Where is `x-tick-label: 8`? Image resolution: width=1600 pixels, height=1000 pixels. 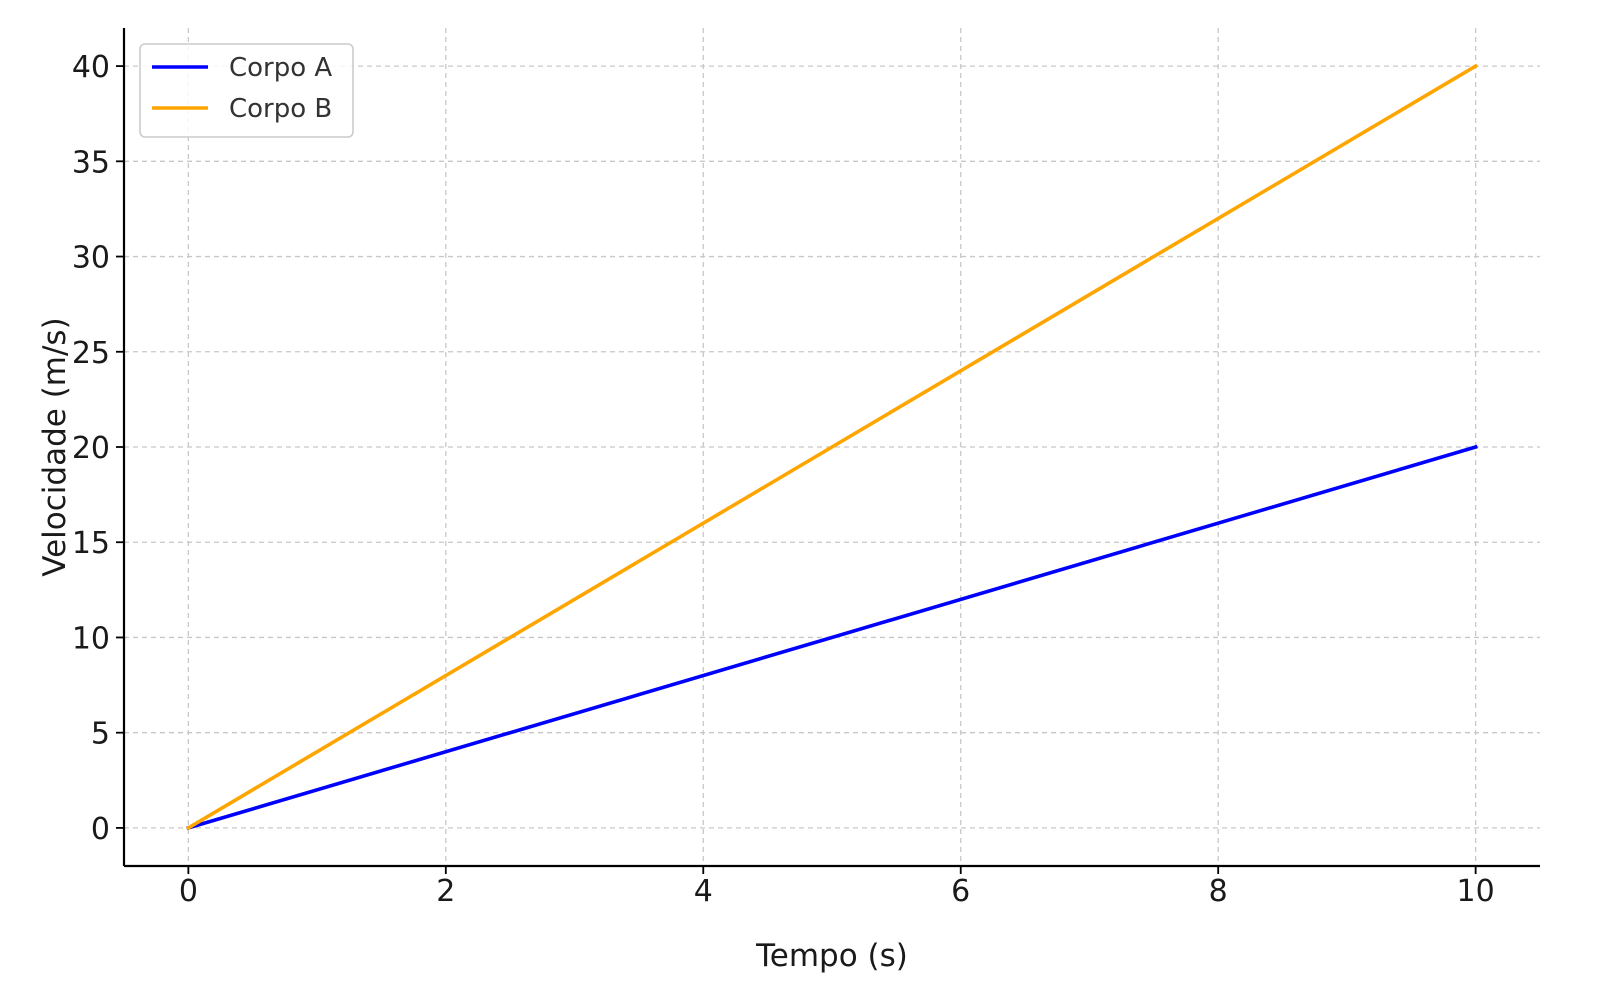 x-tick-label: 8 is located at coordinates (1218, 891).